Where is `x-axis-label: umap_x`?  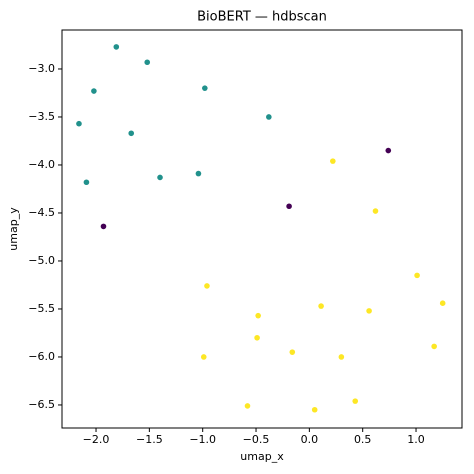
x-axis-label: umap_x is located at coordinates (262, 456).